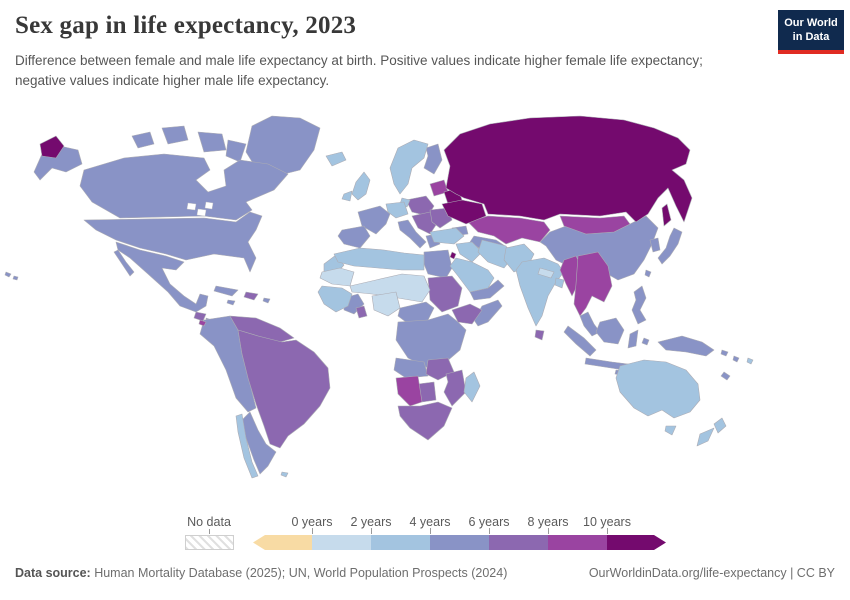 Image resolution: width=850 pixels, height=600 pixels. I want to click on map-region-sumatra, so click(580, 341).